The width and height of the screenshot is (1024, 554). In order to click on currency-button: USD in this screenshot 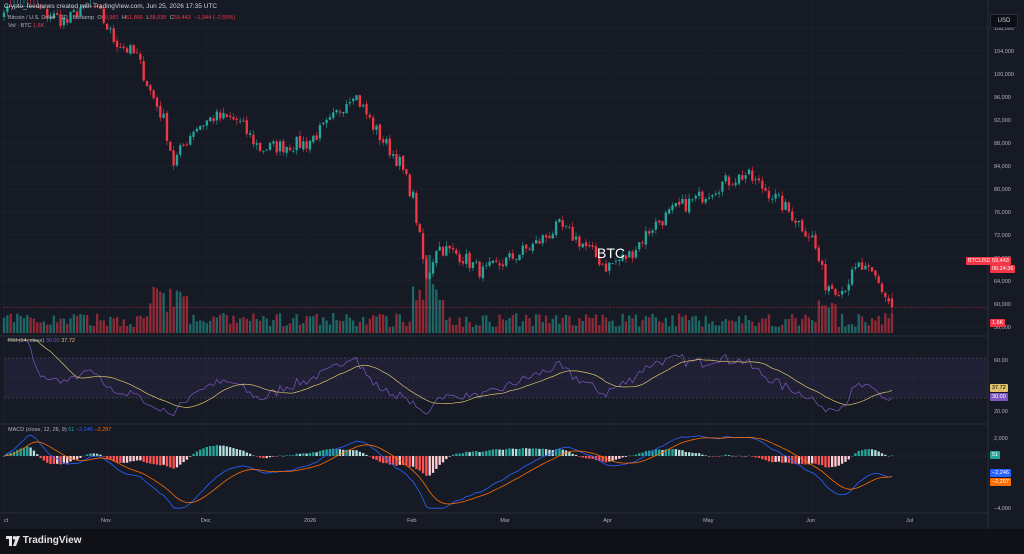, I will do `click(1004, 21)`.